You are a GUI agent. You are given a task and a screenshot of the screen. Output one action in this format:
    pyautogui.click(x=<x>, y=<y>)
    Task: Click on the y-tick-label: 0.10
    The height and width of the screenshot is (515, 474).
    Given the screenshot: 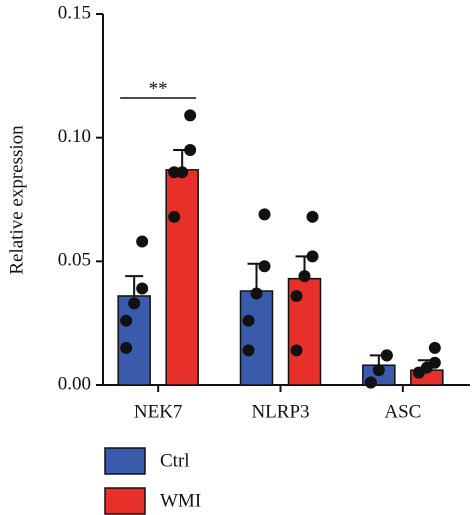 What is the action you would take?
    pyautogui.click(x=74, y=136)
    